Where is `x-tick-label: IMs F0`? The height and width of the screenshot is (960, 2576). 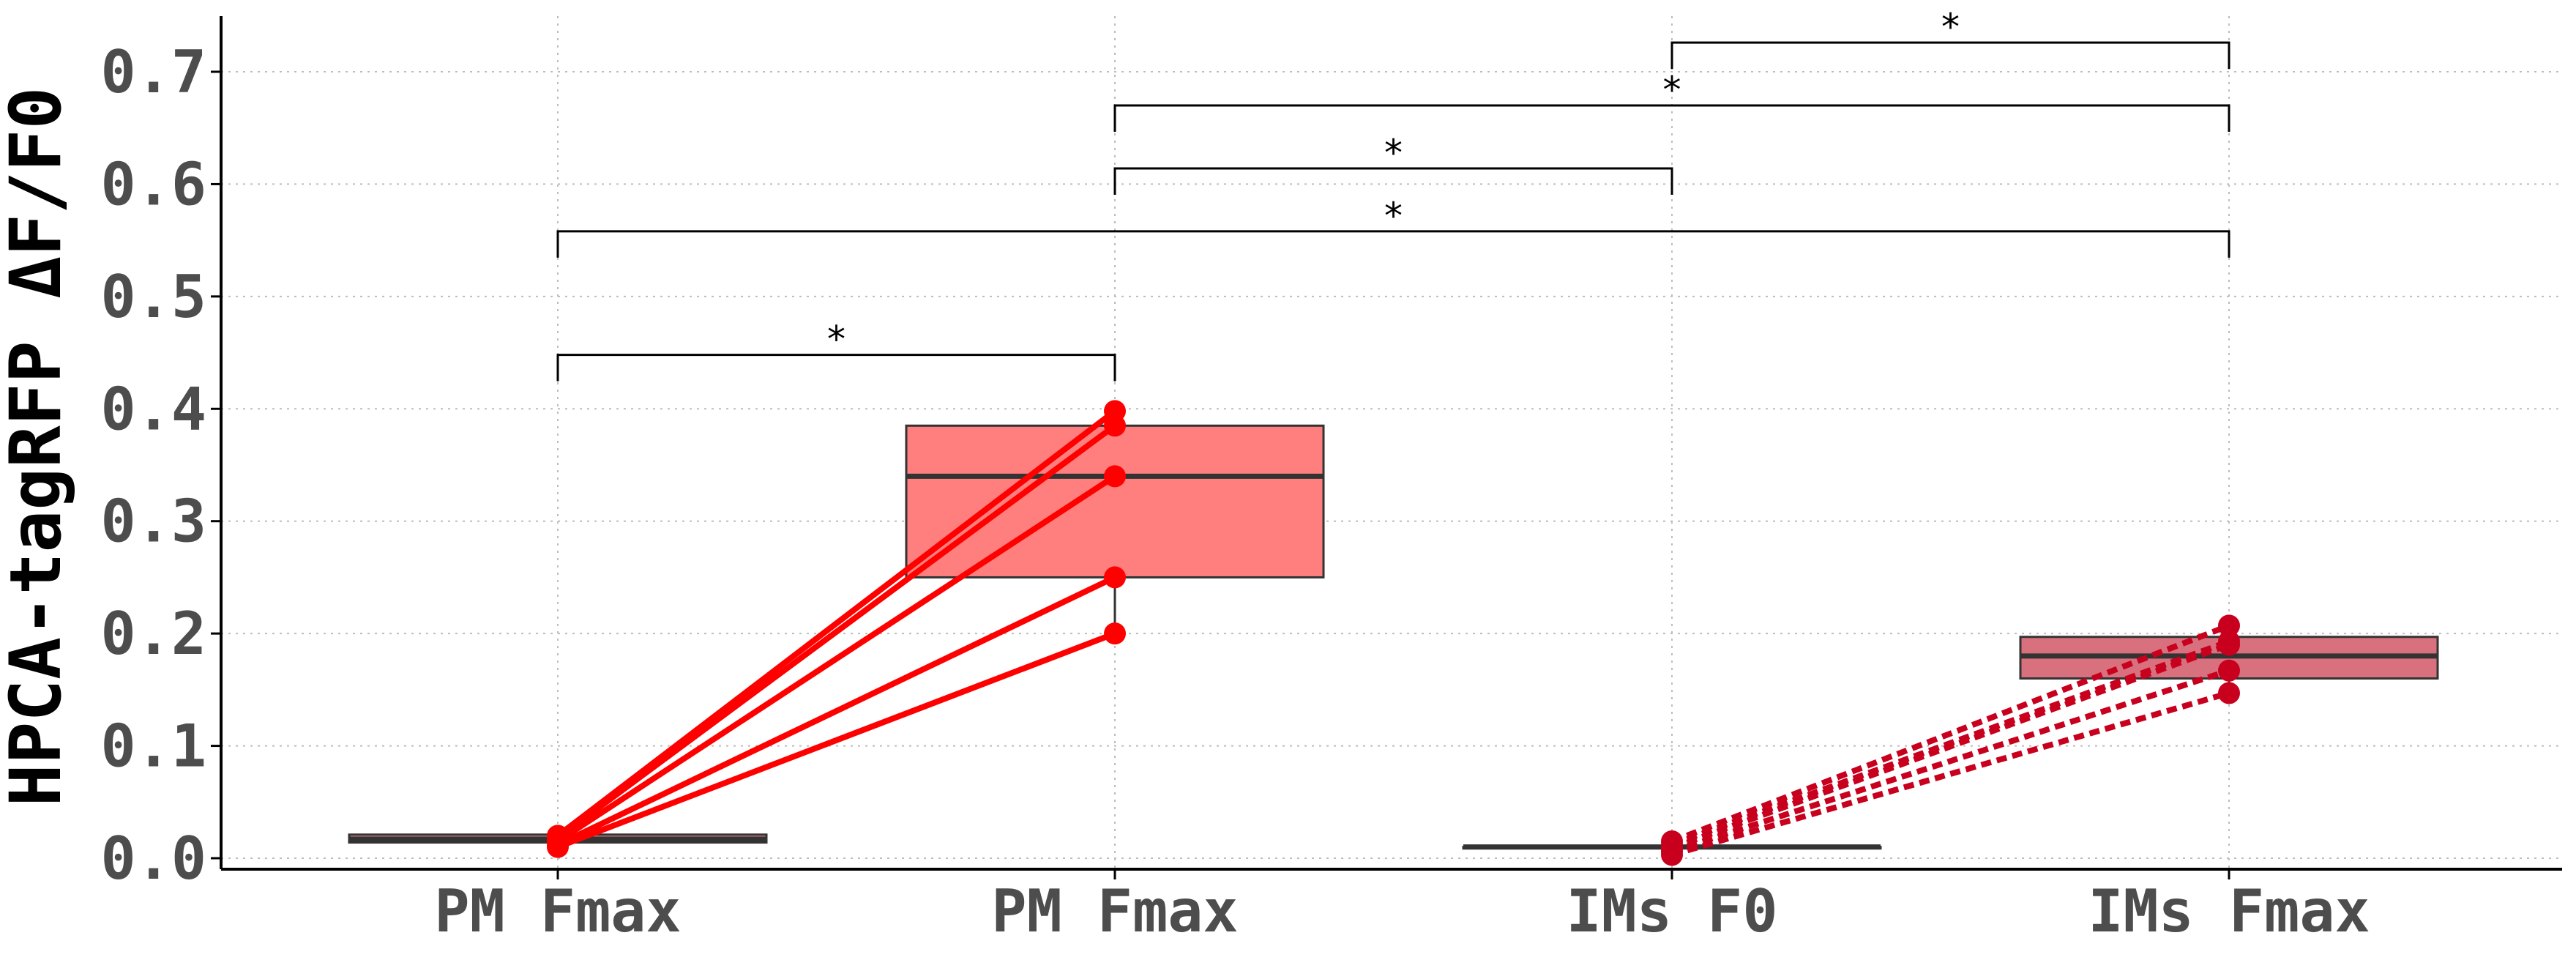 x-tick-label: IMs F0 is located at coordinates (1672, 911).